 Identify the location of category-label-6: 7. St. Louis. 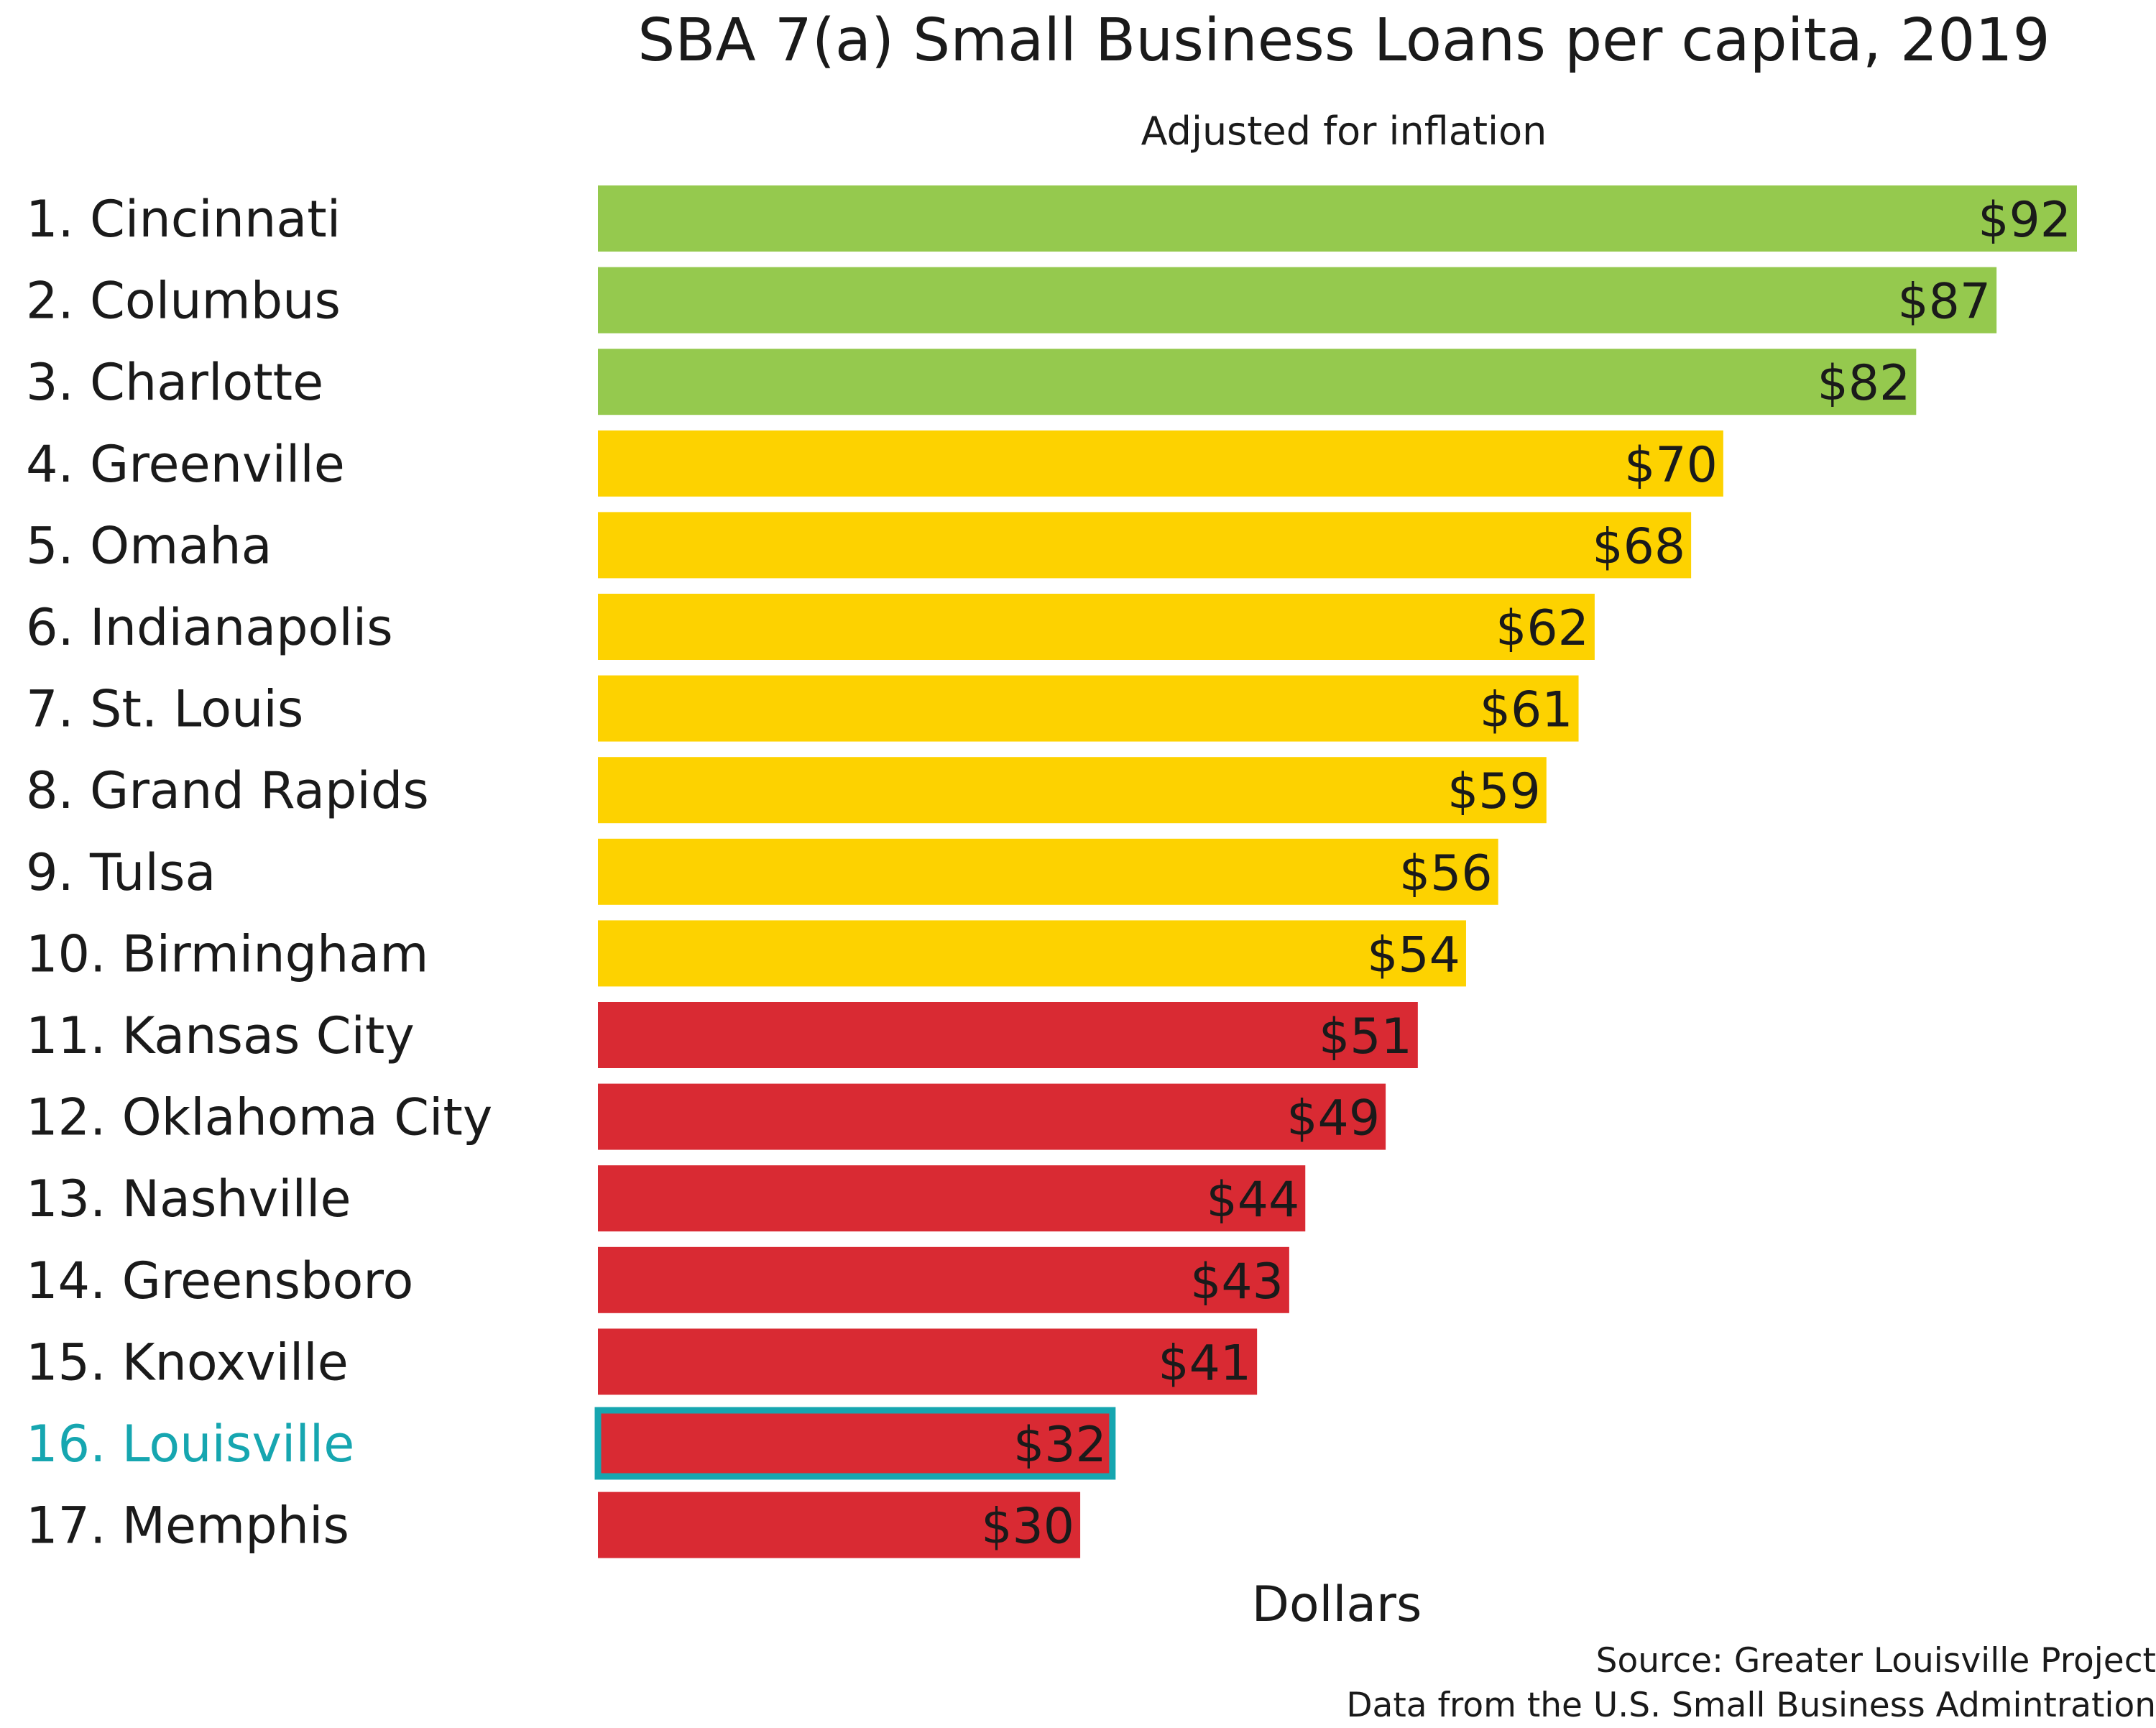
(164, 710).